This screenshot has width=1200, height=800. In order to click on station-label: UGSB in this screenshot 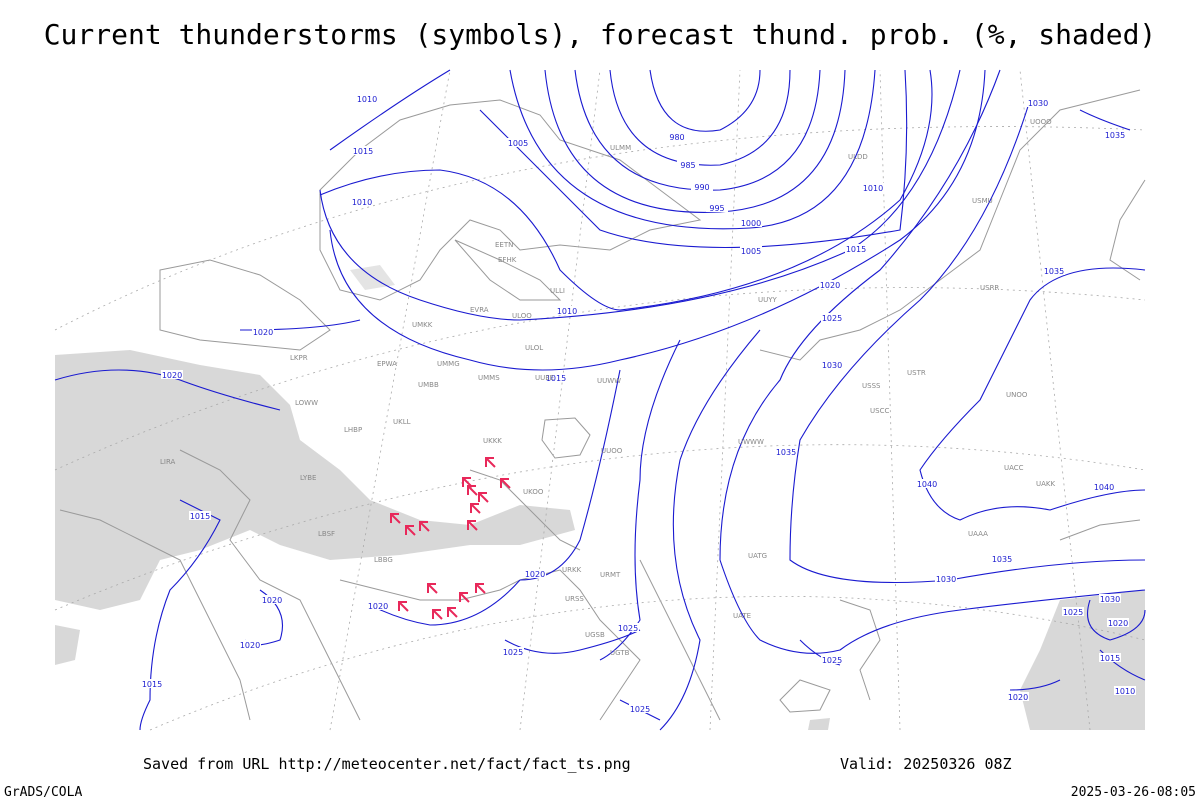, I will do `click(595, 635)`.